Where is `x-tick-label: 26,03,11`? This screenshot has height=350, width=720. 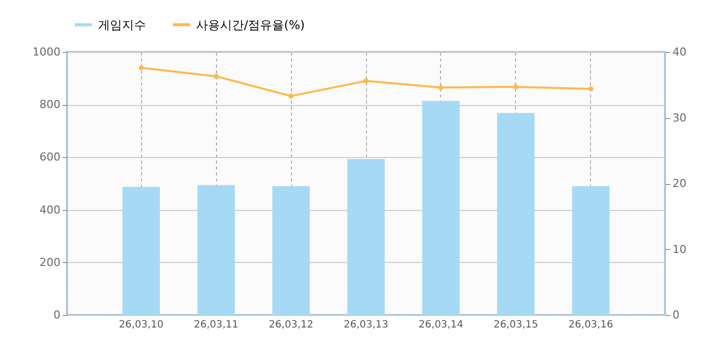
x-tick-label: 26,03,11 is located at coordinates (216, 325).